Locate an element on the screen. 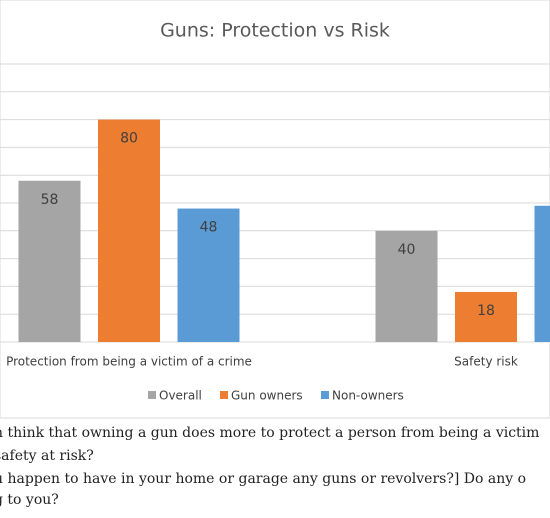 This screenshot has height=518, width=550. value-label: 58 is located at coordinates (50, 200).